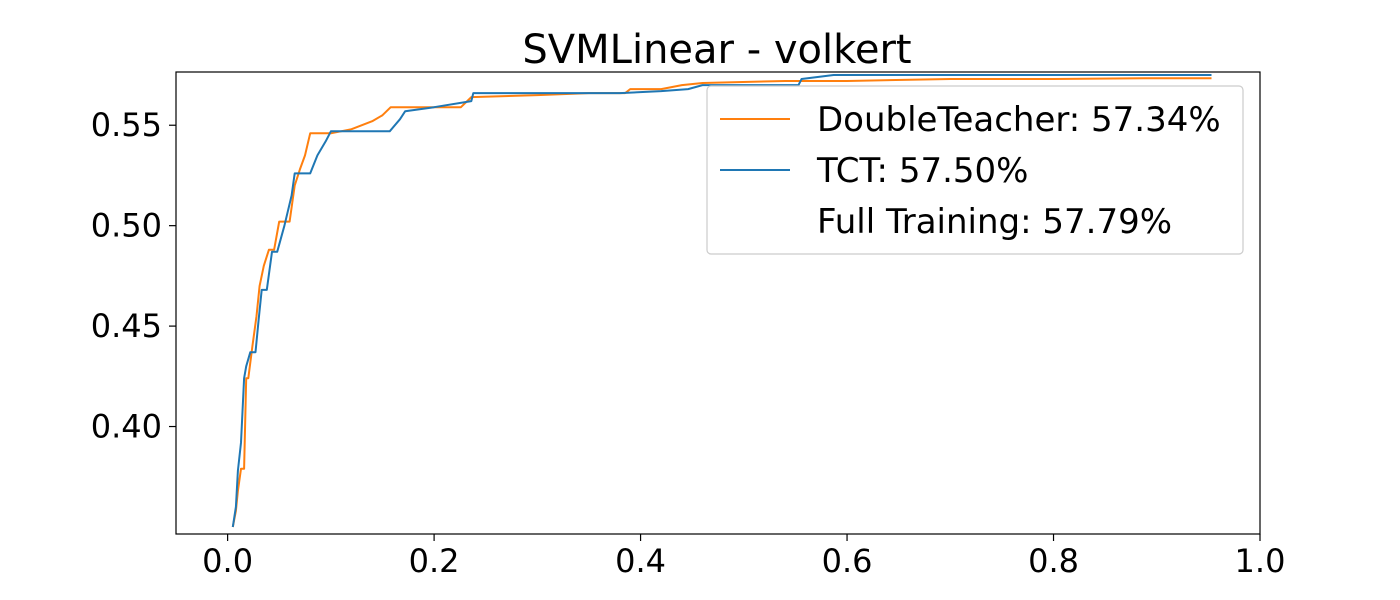 Image resolution: width=1400 pixels, height=600 pixels. What do you see at coordinates (126, 427) in the screenshot?
I see `y-tick-label: 0.40` at bounding box center [126, 427].